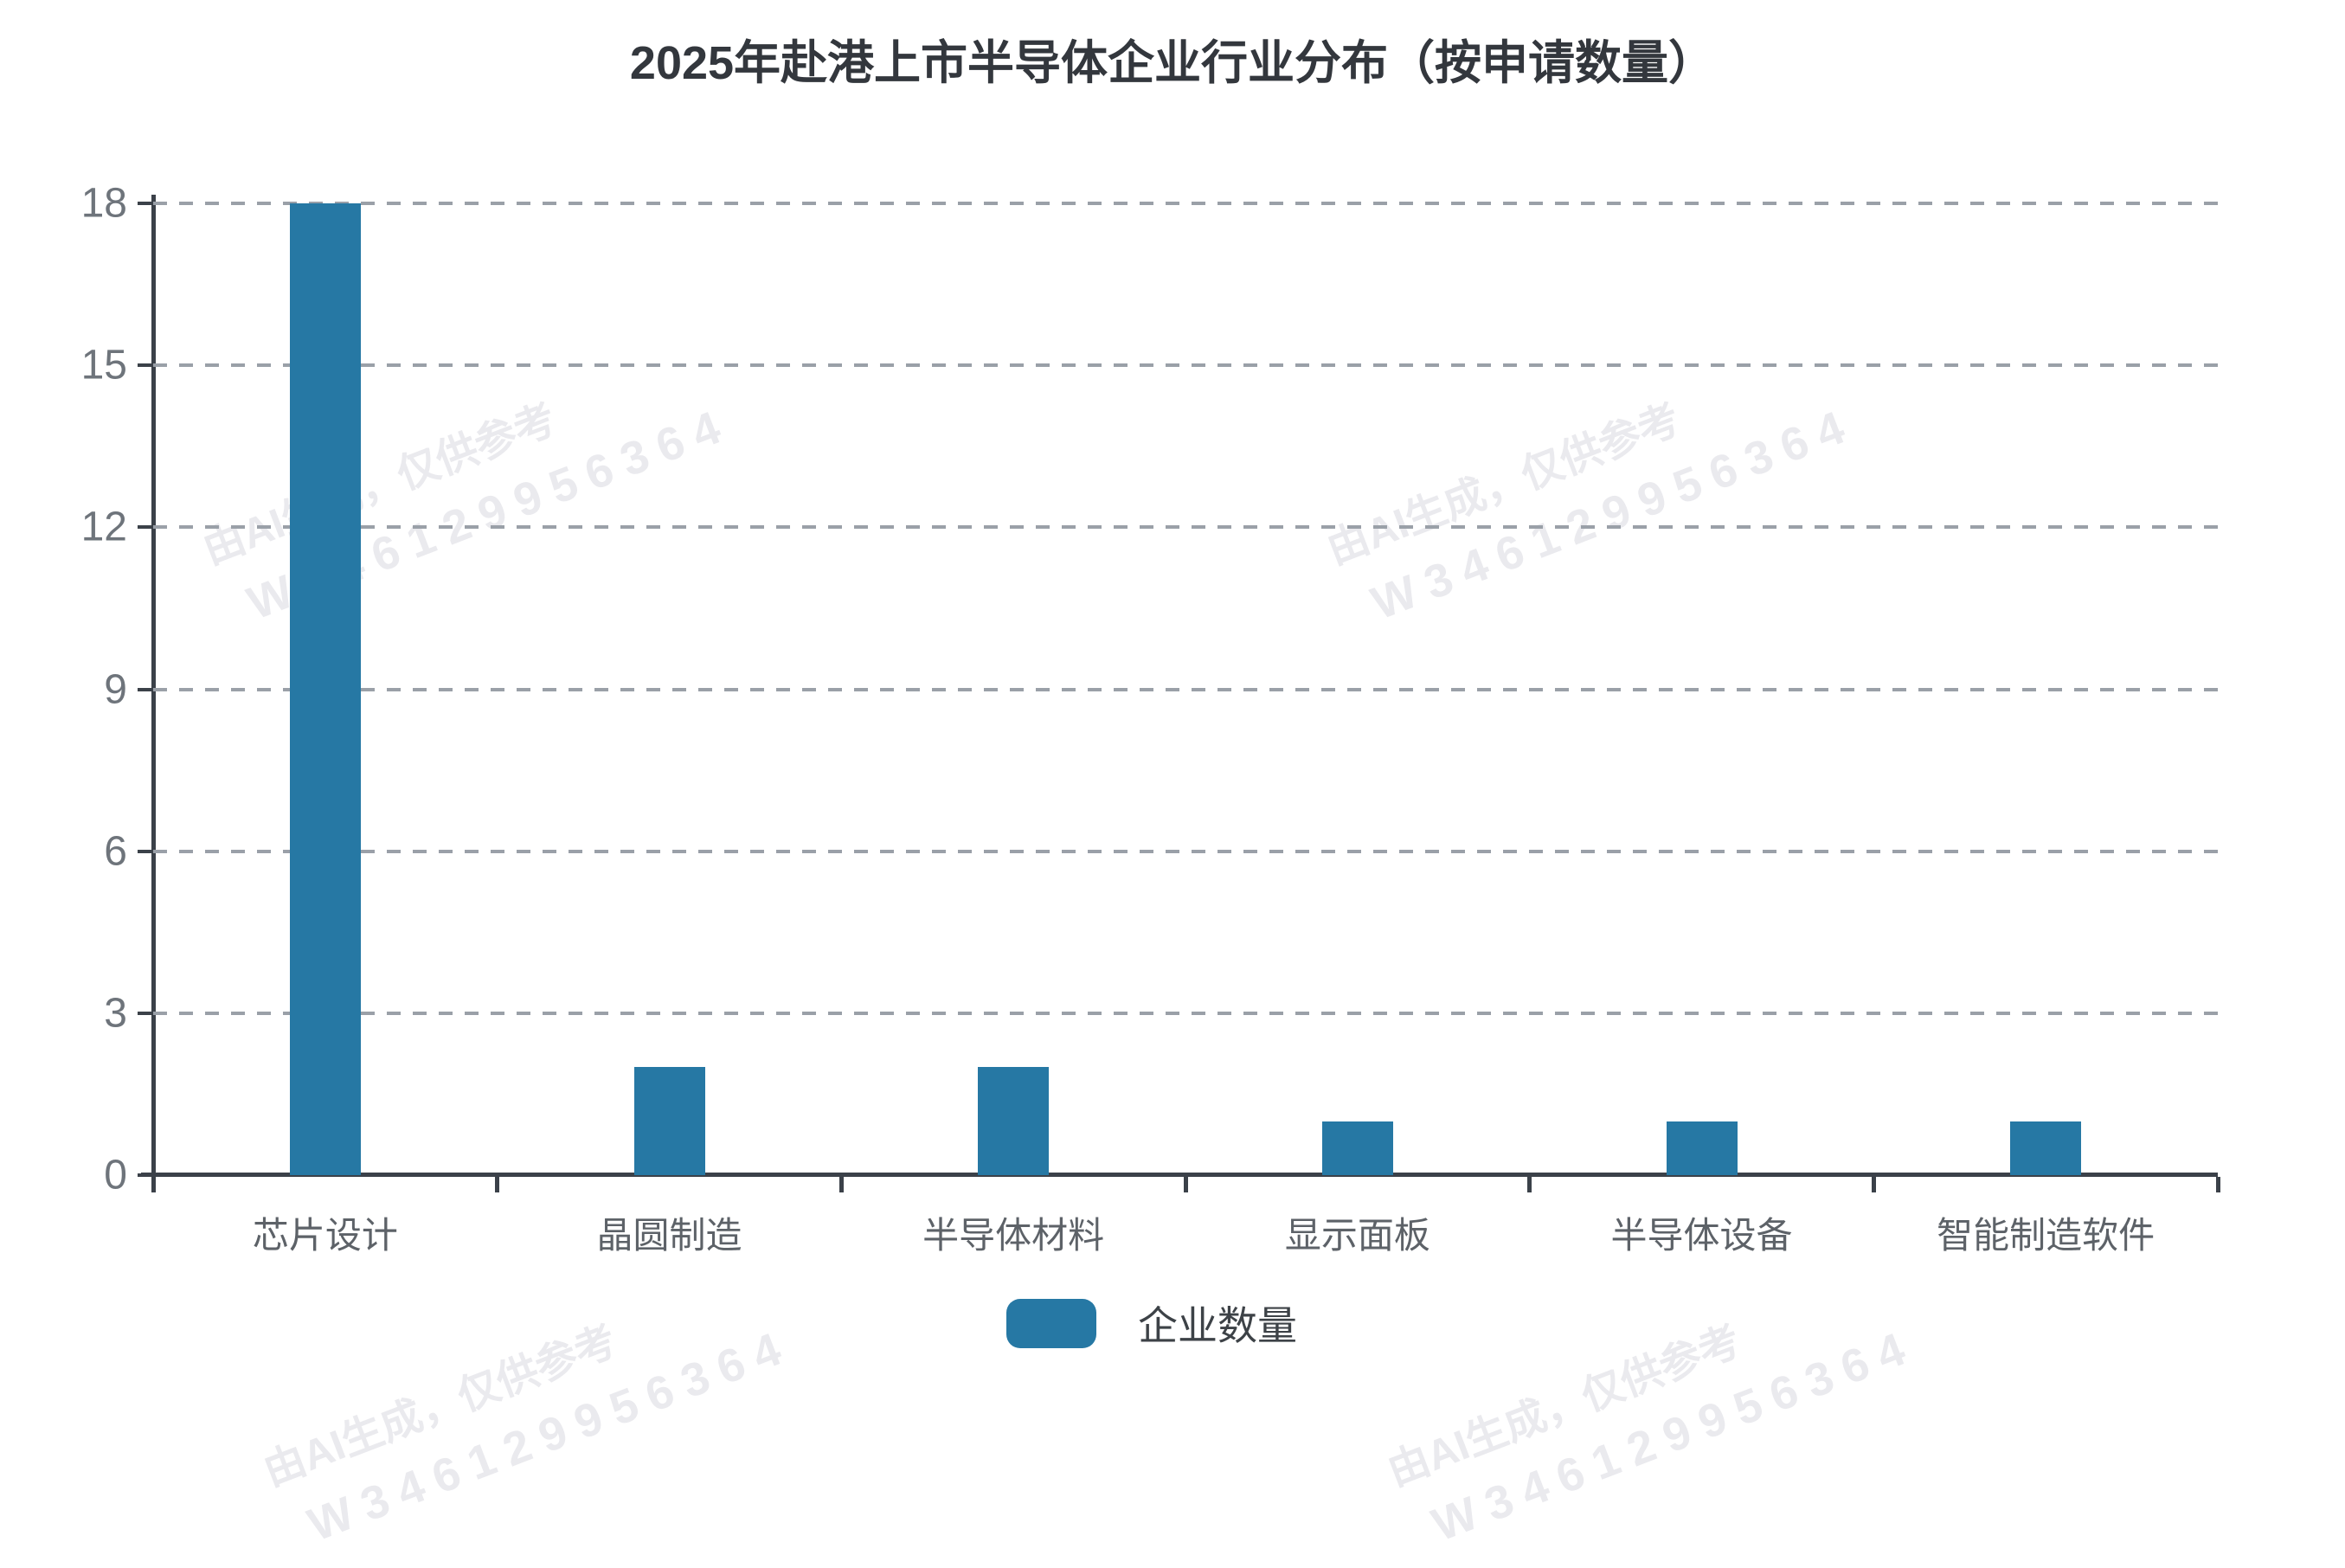  What do you see at coordinates (325, 1235) in the screenshot?
I see `x-category-label: 芯片设计` at bounding box center [325, 1235].